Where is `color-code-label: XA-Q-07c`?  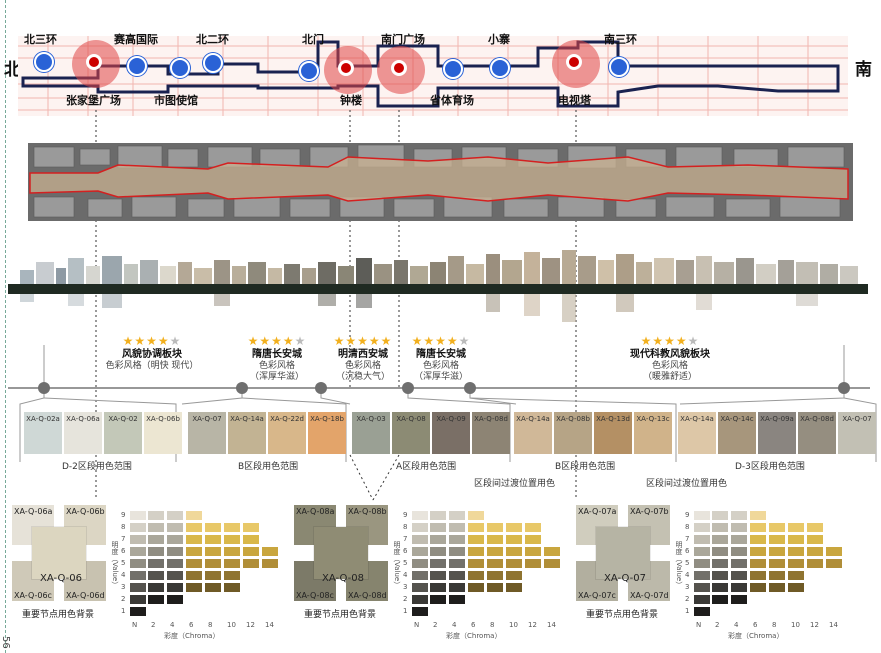 color-code-label: XA-Q-07c is located at coordinates (597, 595).